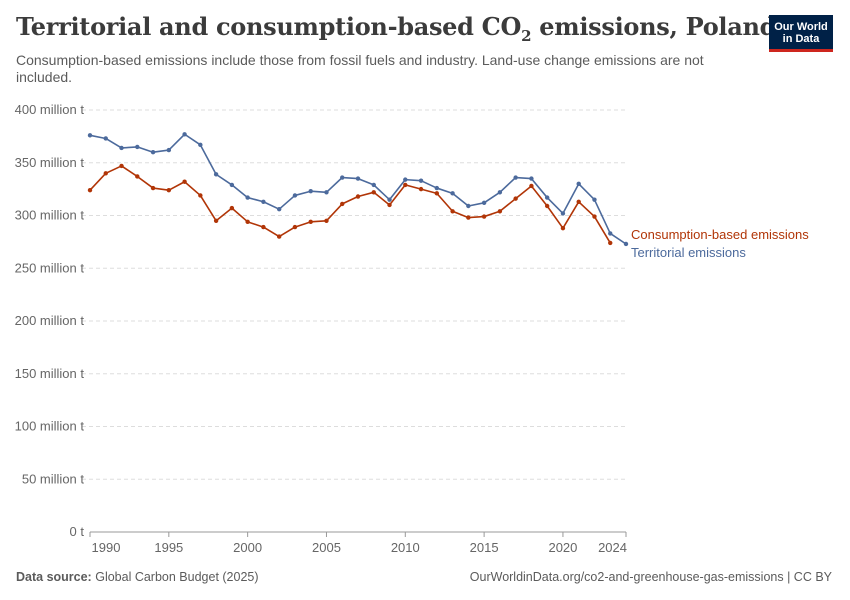 This screenshot has width=850, height=600. I want to click on y-tick-label: 0 t, so click(77, 531).